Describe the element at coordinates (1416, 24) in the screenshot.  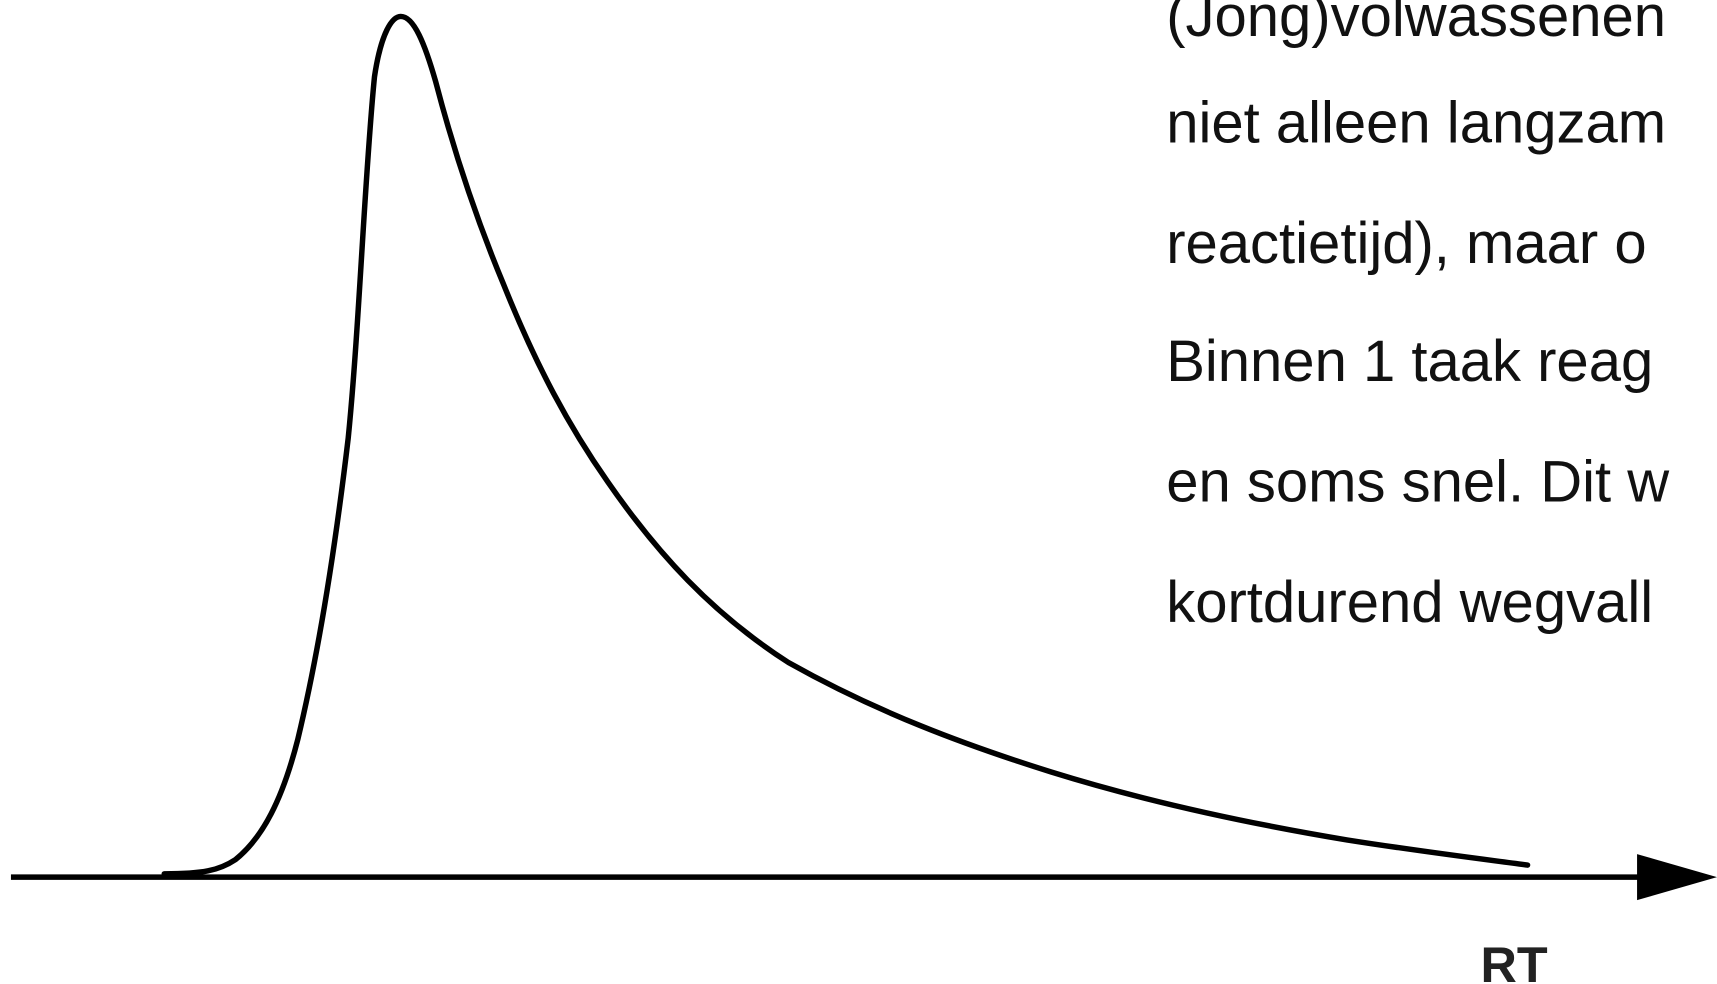
I see `text-line: (Jong)volwassenen` at that location.